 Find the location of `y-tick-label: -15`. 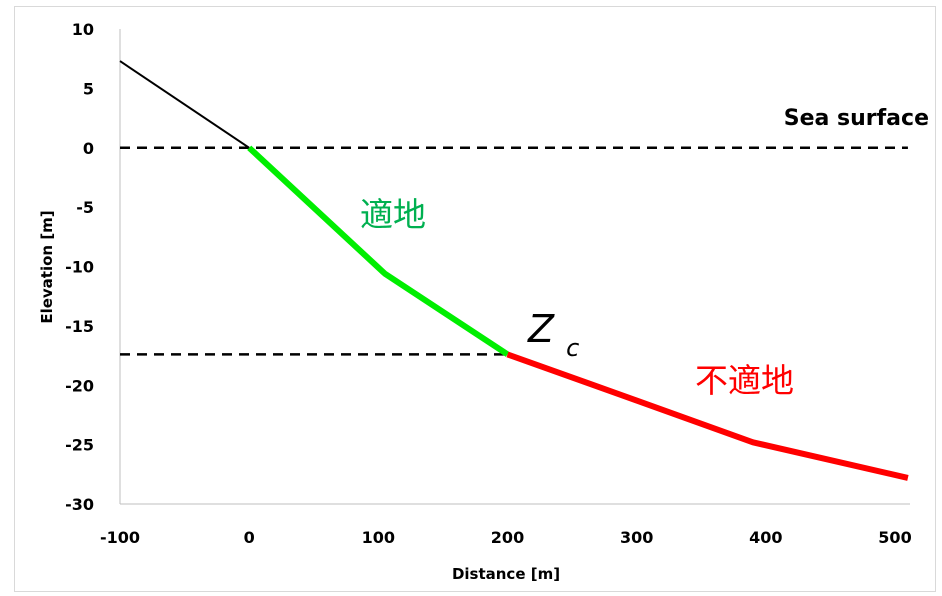

y-tick-label: -15 is located at coordinates (79, 326).